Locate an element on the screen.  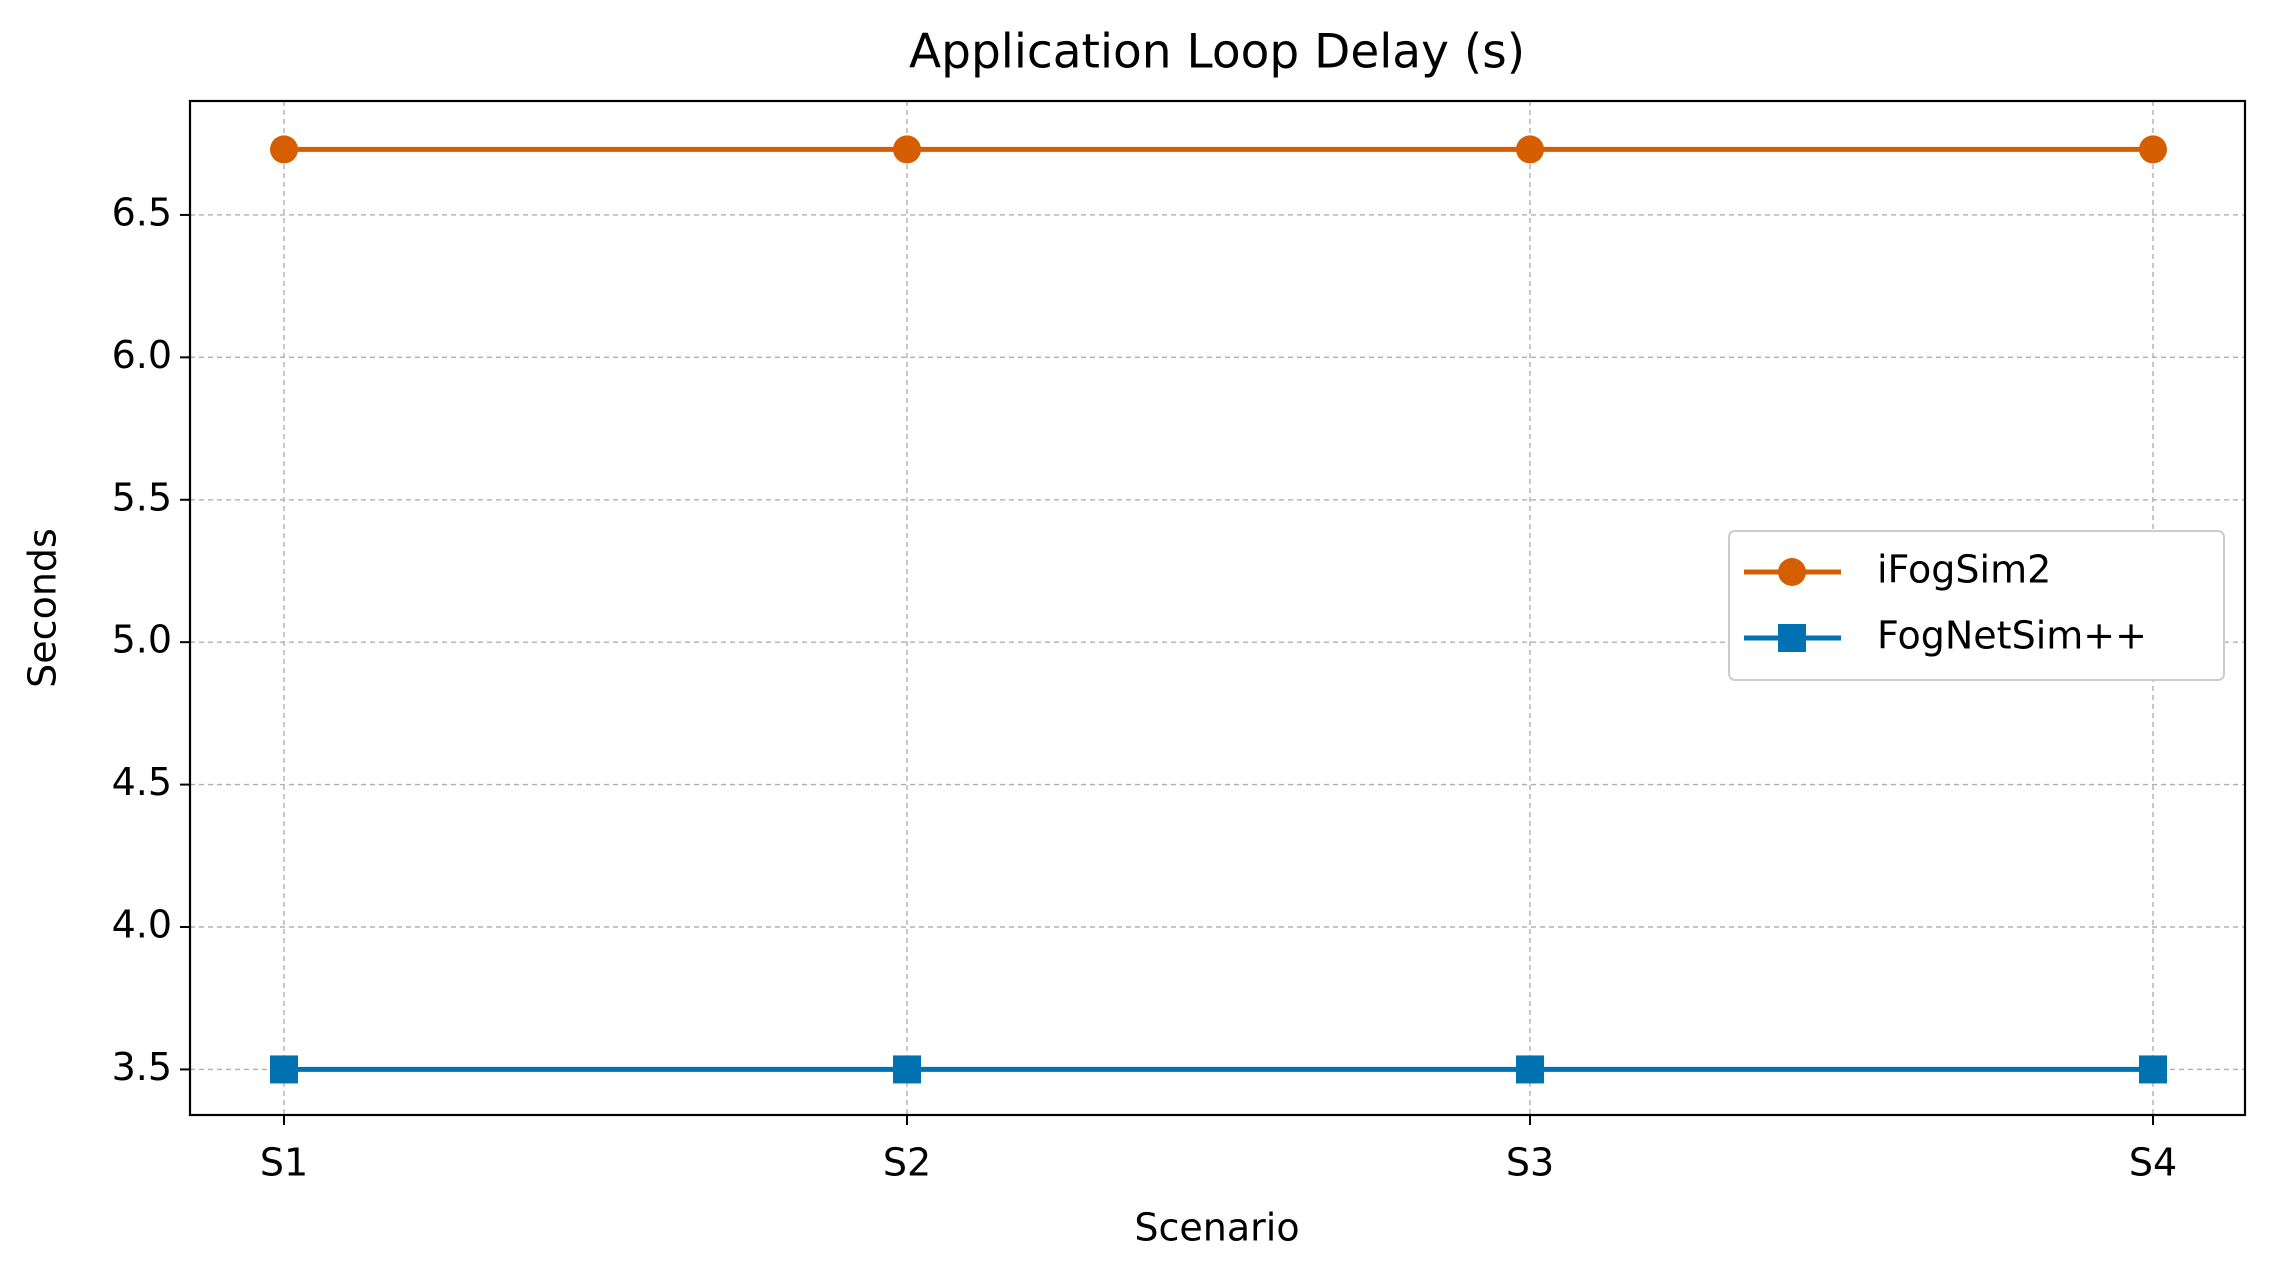
y-tick-label: 5.0 is located at coordinates (142, 640).